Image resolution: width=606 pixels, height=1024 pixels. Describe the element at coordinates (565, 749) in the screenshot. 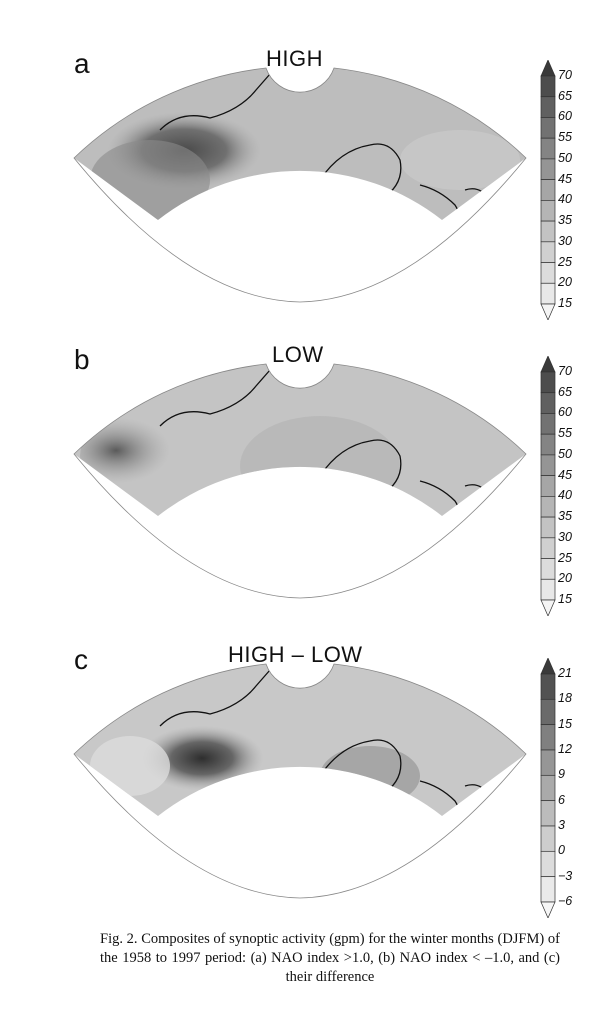

I see `colorbar-tick-label: 12` at that location.